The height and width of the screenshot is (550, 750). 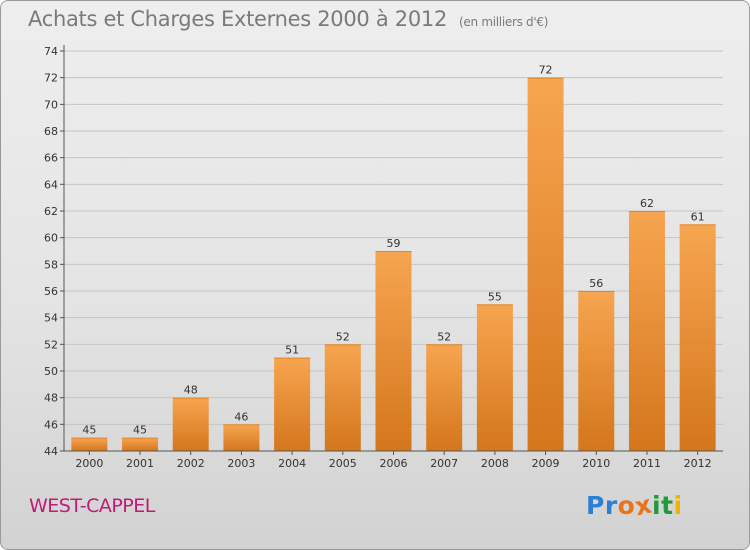 What do you see at coordinates (667, 505) in the screenshot?
I see `logo-letter: t` at bounding box center [667, 505].